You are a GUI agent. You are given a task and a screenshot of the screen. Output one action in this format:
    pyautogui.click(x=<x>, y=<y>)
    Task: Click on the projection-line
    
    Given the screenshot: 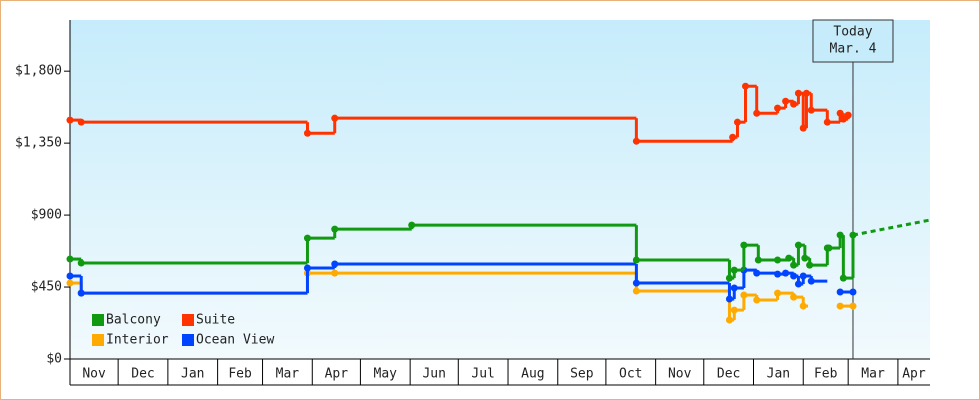 What is the action you would take?
    pyautogui.click(x=891, y=227)
    